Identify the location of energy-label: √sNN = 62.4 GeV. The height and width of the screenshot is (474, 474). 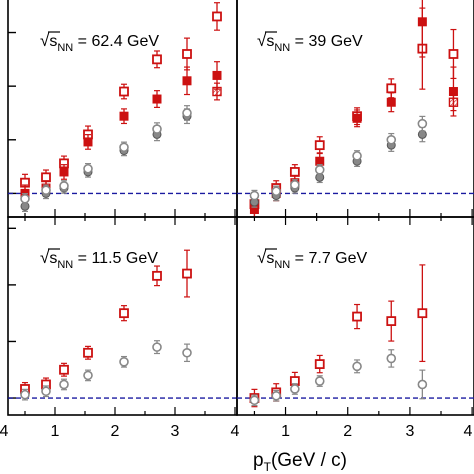
(99, 42).